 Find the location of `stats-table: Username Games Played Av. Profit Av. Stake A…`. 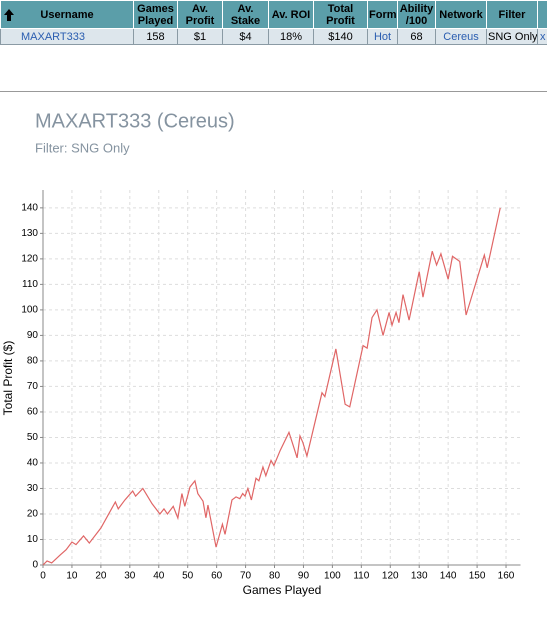

stats-table: Username Games Played Av. Profit Av. Stake A… is located at coordinates (273, 22).